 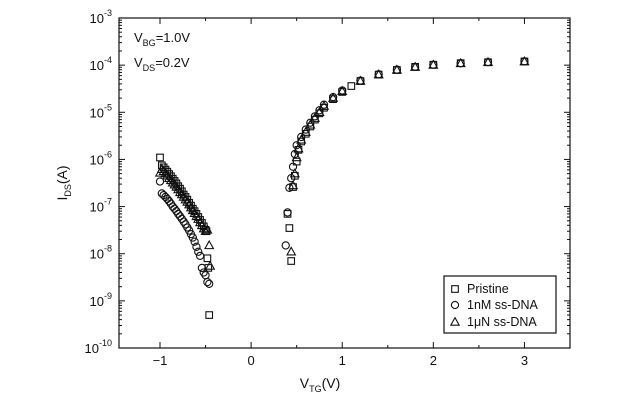 I want to click on x-tick-label: 0, so click(x=250, y=360).